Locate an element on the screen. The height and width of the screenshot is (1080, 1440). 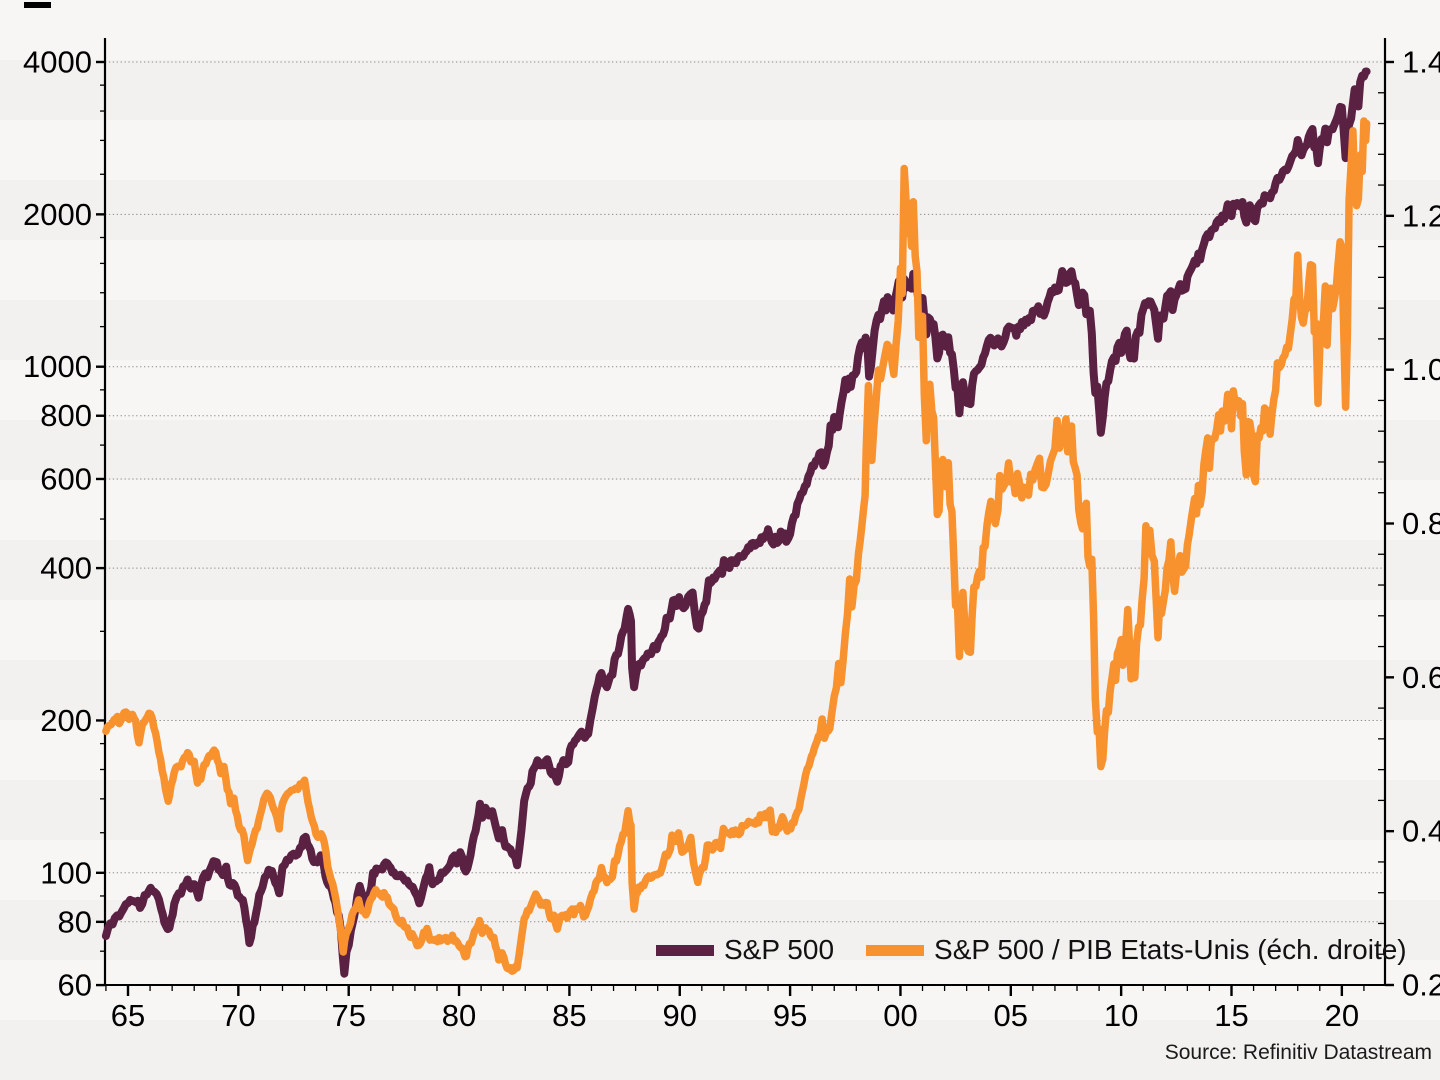
right-axis-label-1.4: 1.4 is located at coordinates (1421, 61).